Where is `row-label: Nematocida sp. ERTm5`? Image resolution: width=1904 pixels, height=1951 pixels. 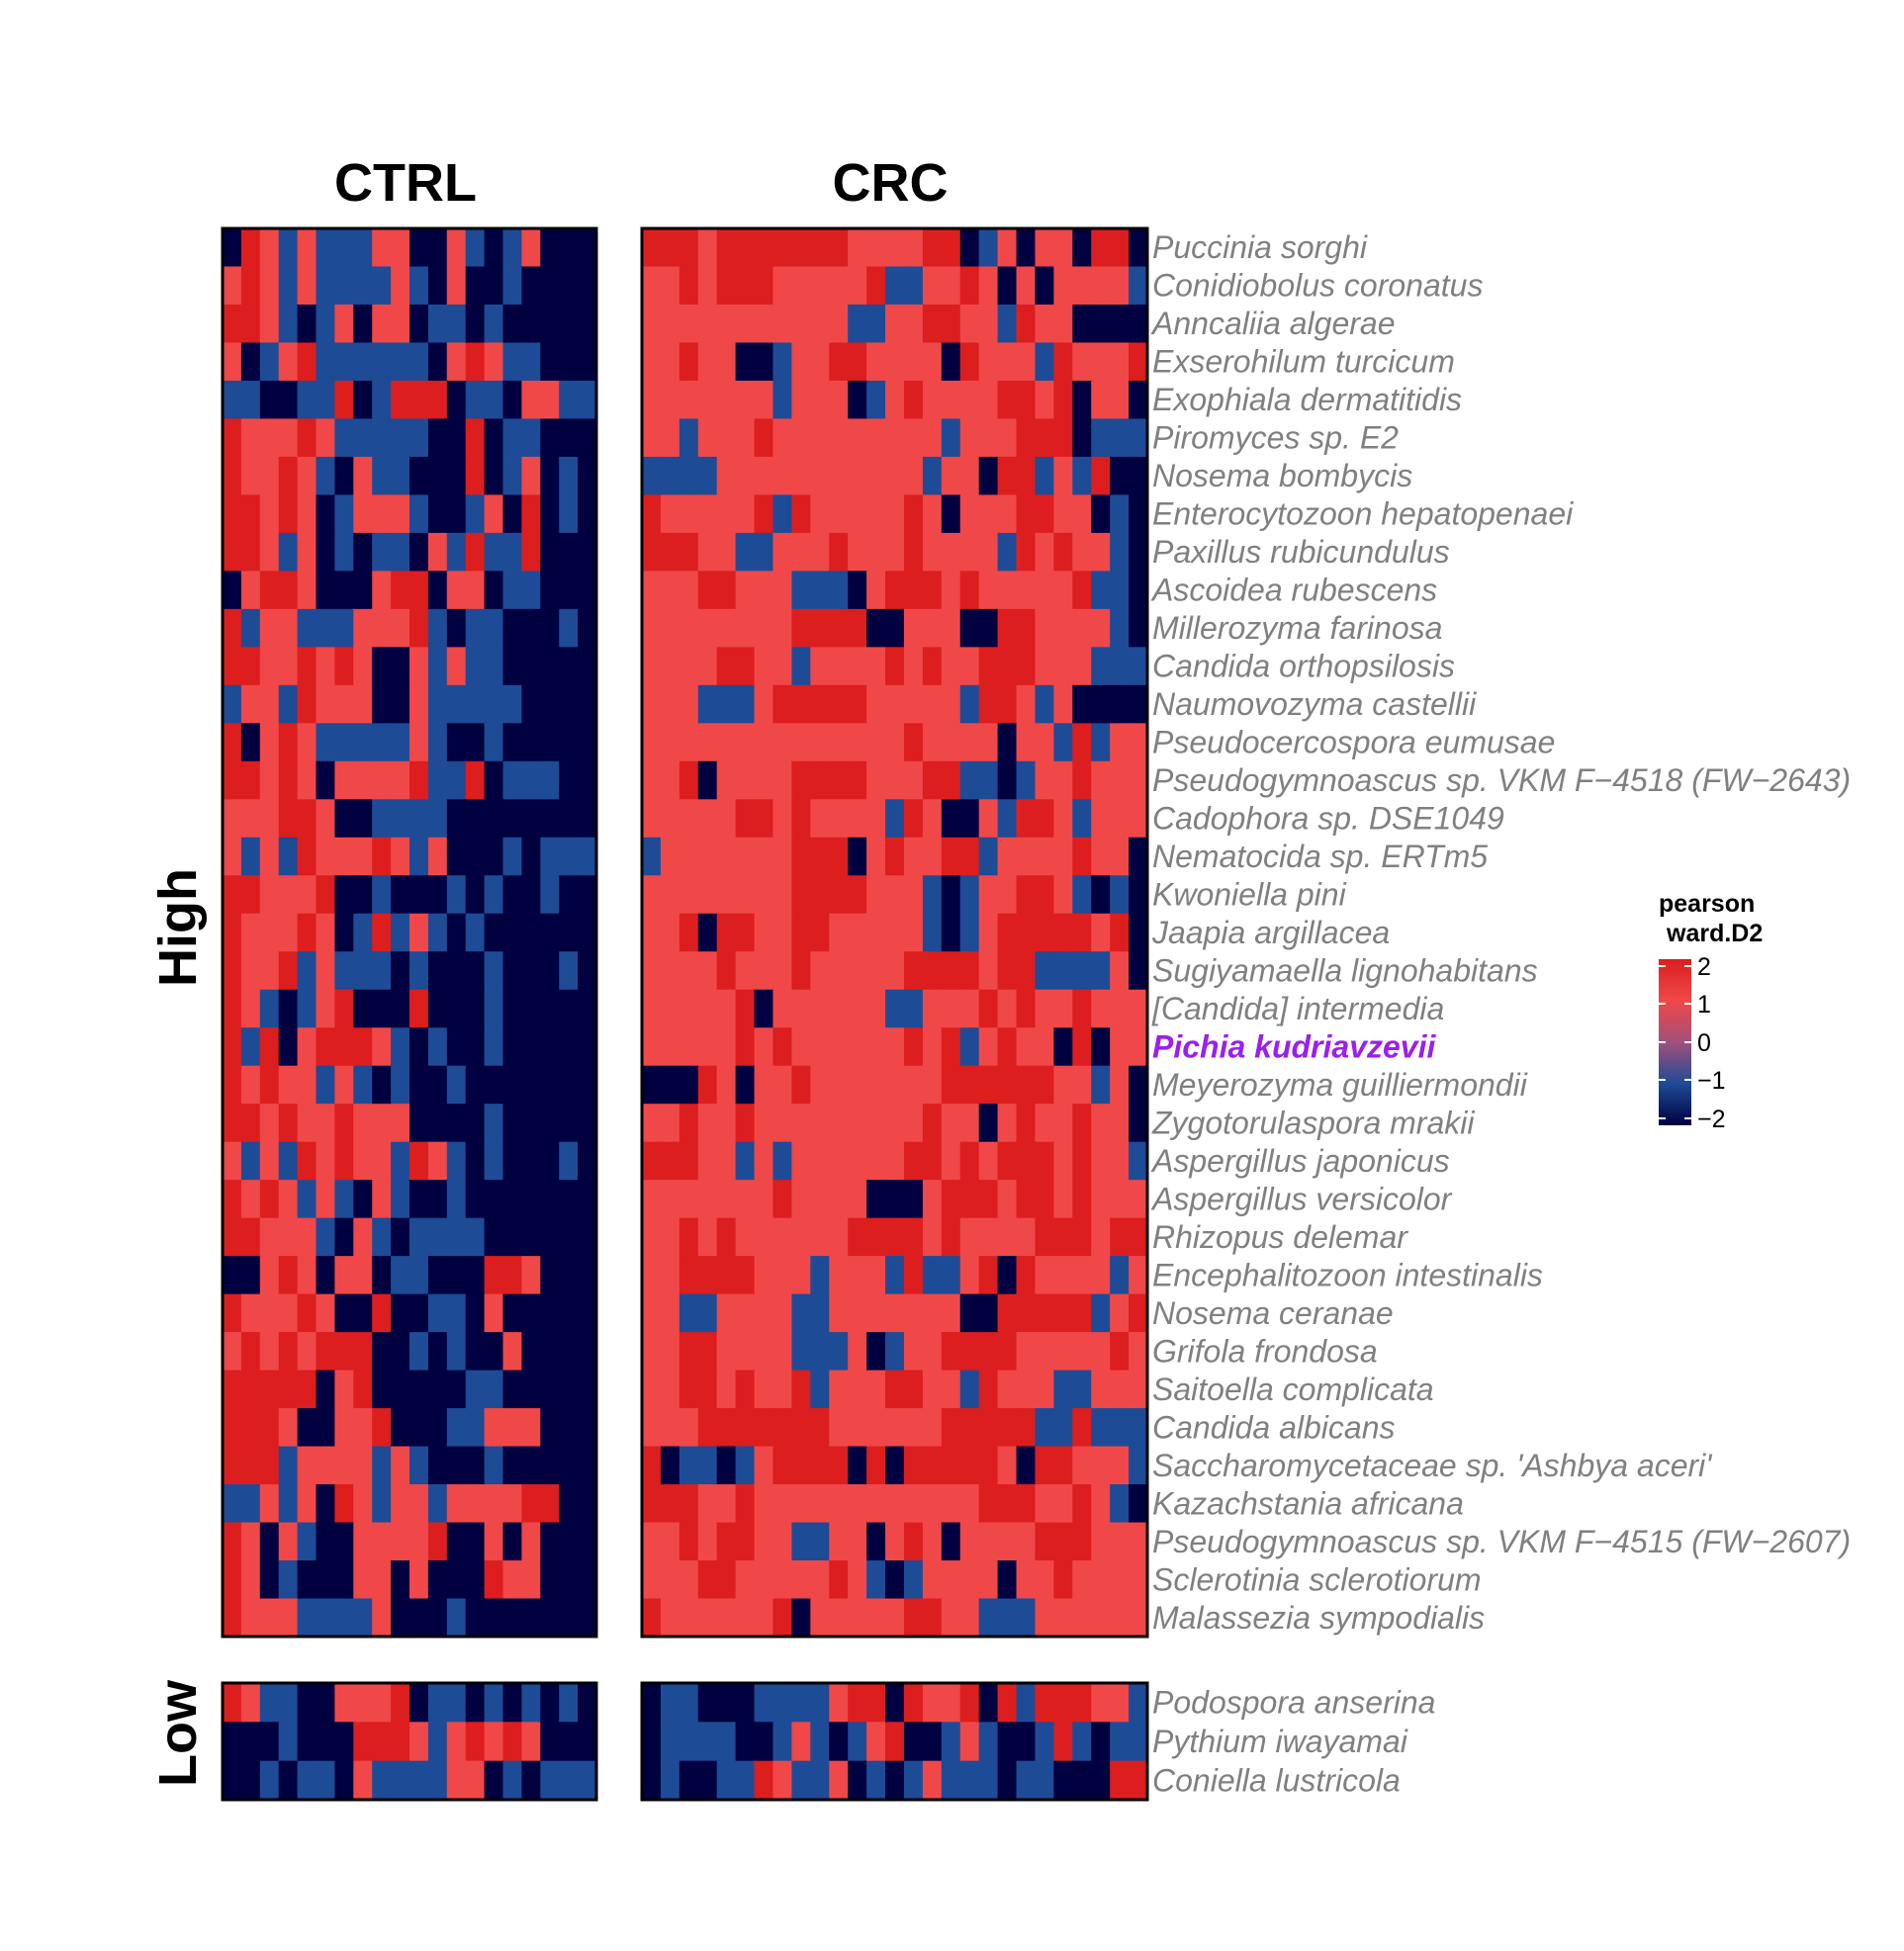 row-label: Nematocida sp. ERTm5 is located at coordinates (1320, 856).